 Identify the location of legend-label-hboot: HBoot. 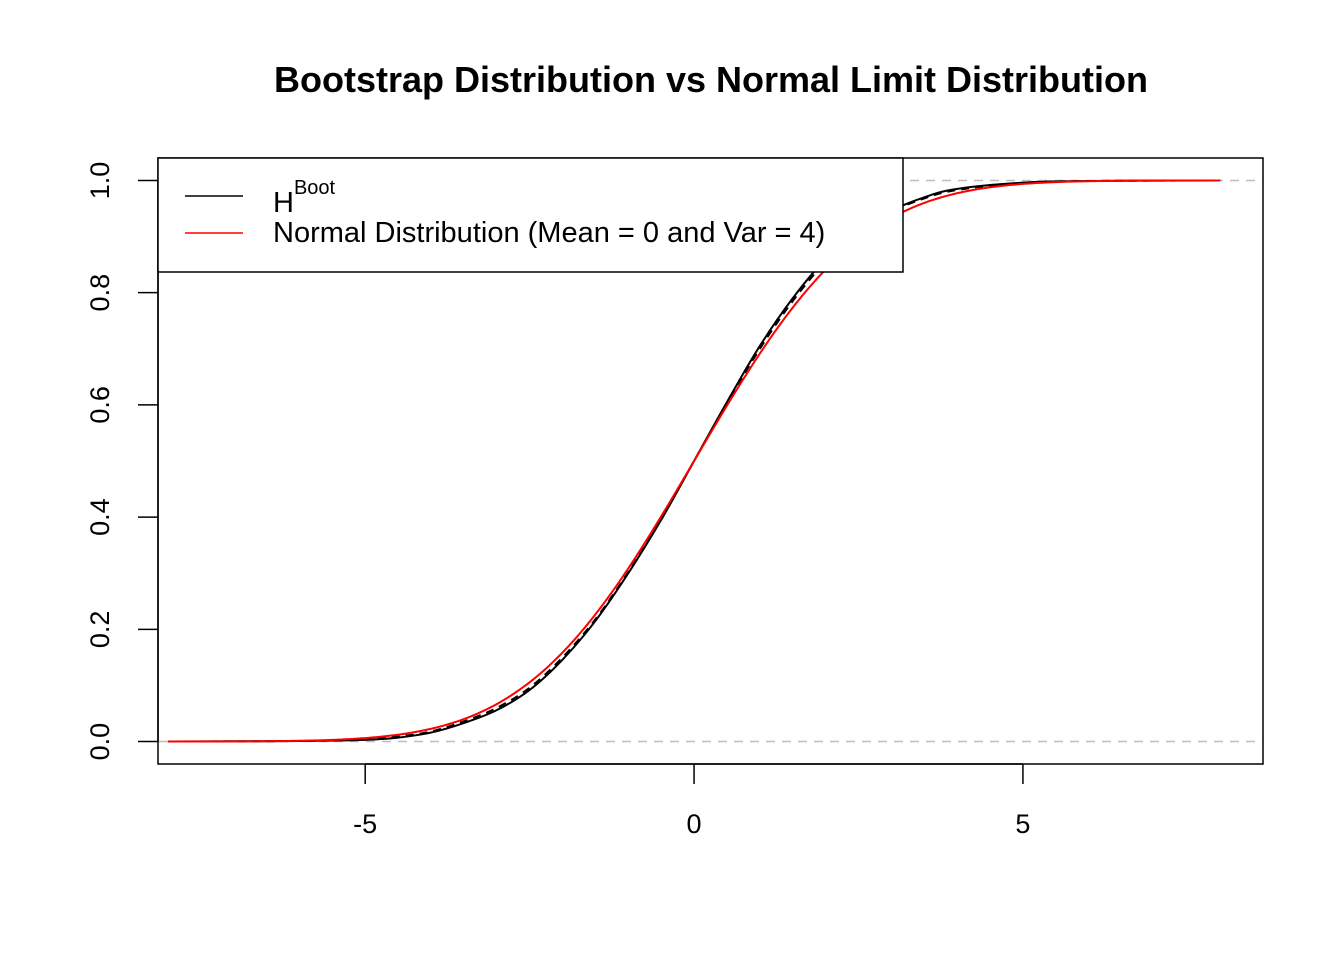
(304, 198).